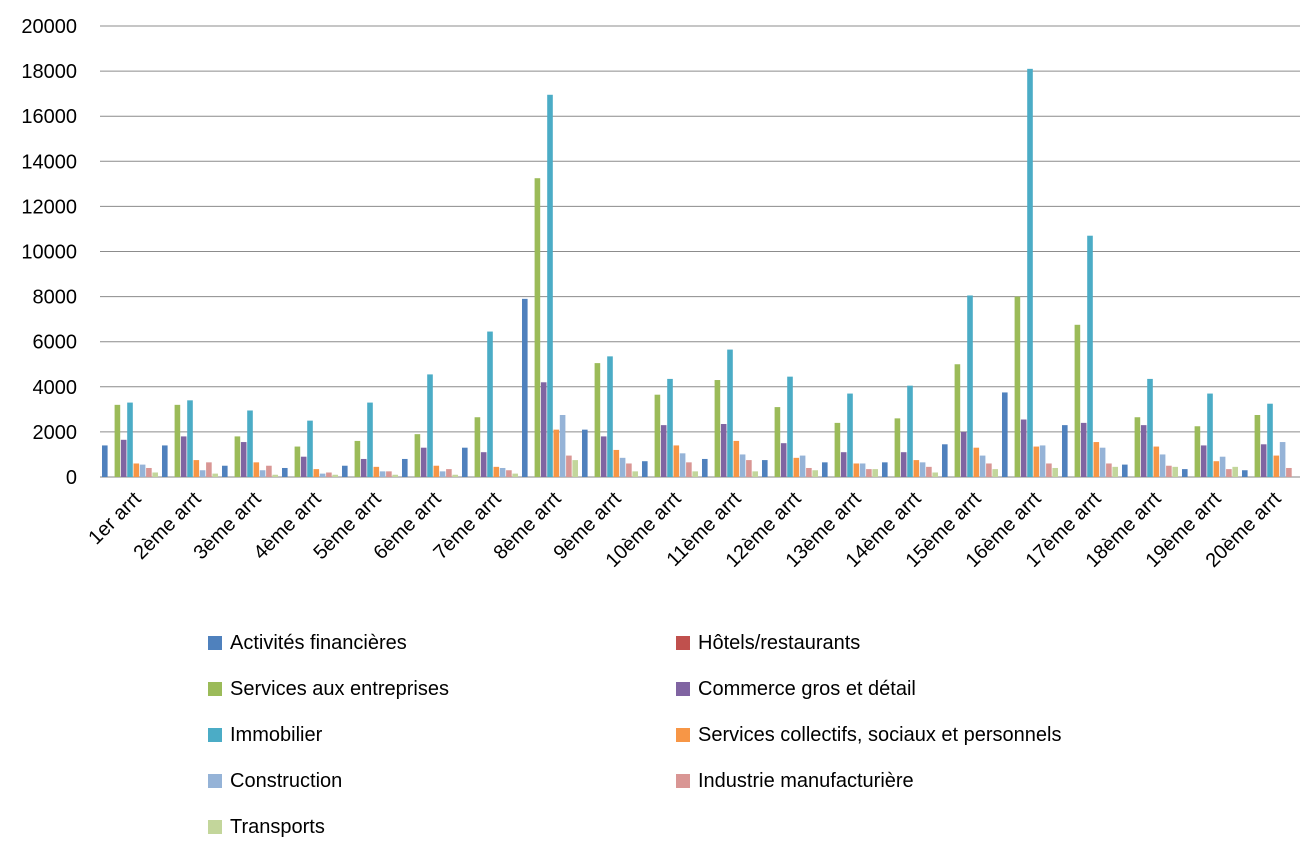 This screenshot has height=848, width=1300. Describe the element at coordinates (71, 478) in the screenshot. I see `y-tick-label: 0` at that location.